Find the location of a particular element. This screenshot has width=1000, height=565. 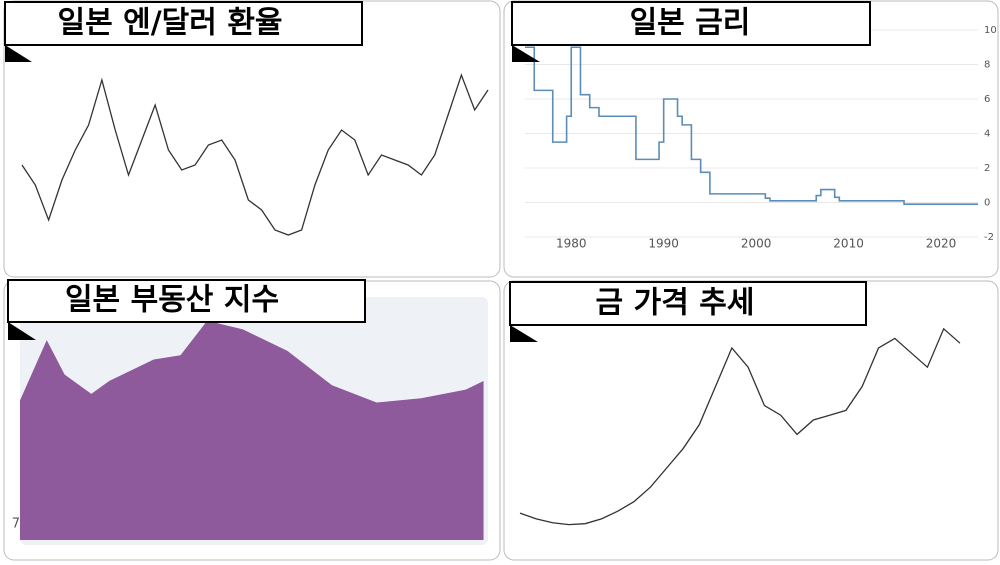

title-box: 일본 금리 is located at coordinates (691, 31).